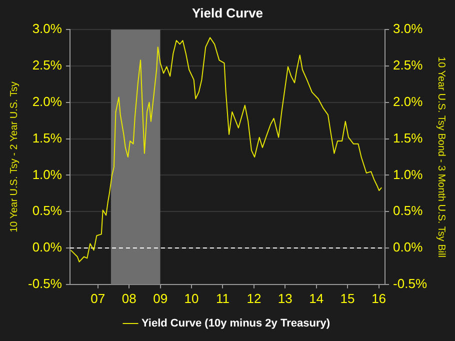 This screenshot has height=341, width=455. Describe the element at coordinates (379, 298) in the screenshot. I see `x-tick-label: 16` at that location.